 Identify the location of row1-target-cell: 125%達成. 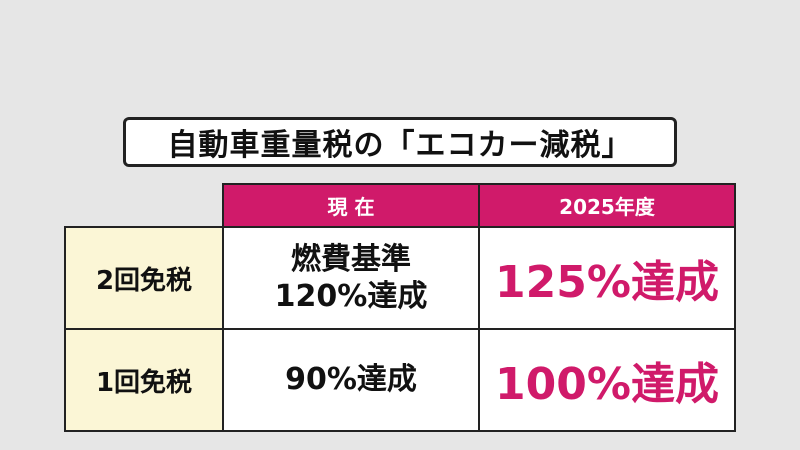
(607, 278).